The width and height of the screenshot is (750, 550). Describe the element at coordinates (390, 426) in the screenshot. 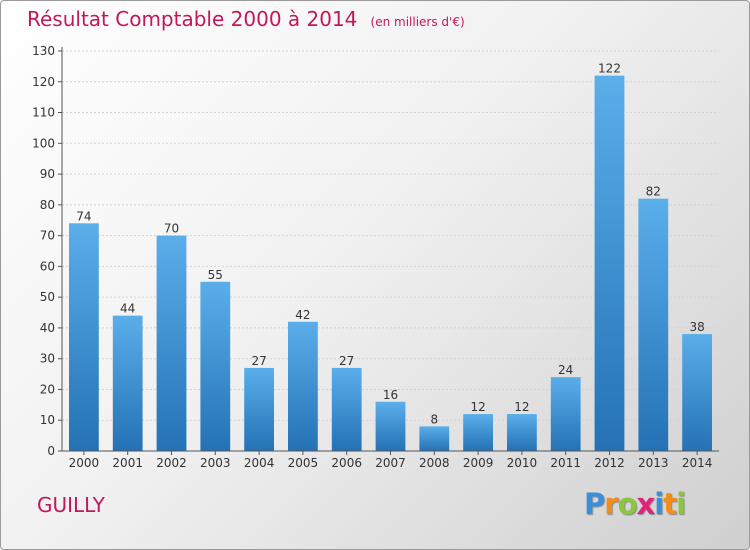

I see `bar-2007` at that location.